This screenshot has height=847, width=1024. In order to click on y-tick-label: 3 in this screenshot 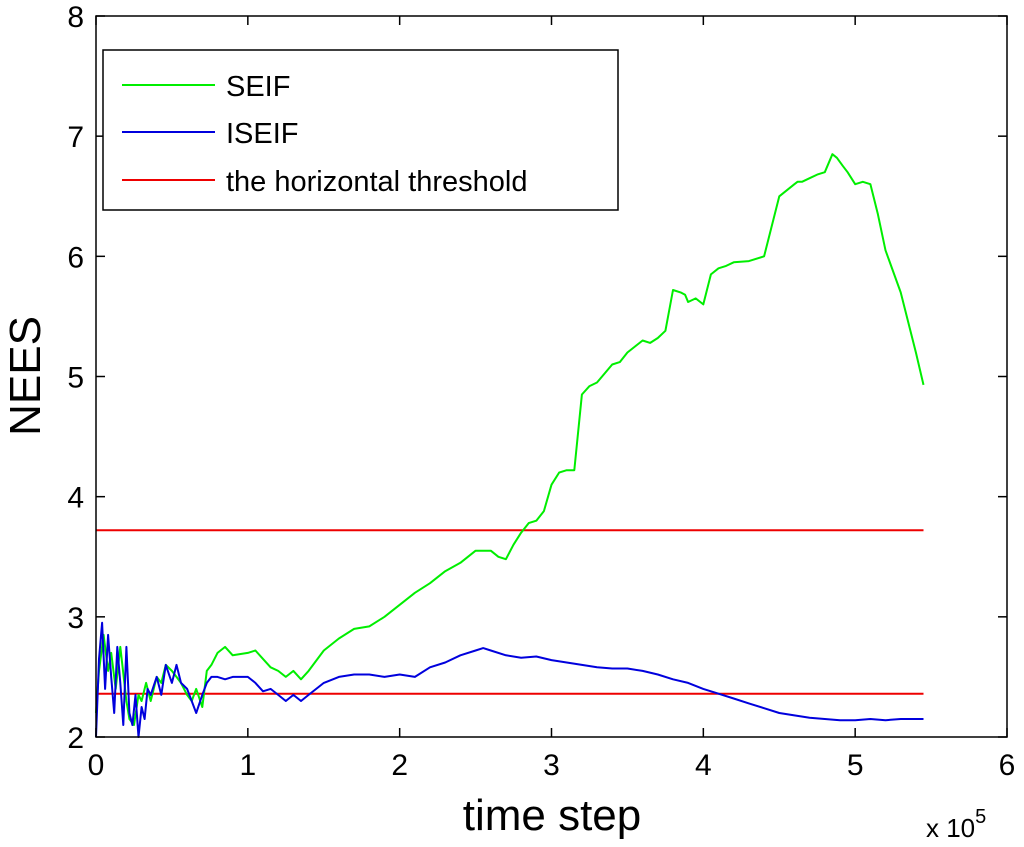, I will do `click(75, 618)`.